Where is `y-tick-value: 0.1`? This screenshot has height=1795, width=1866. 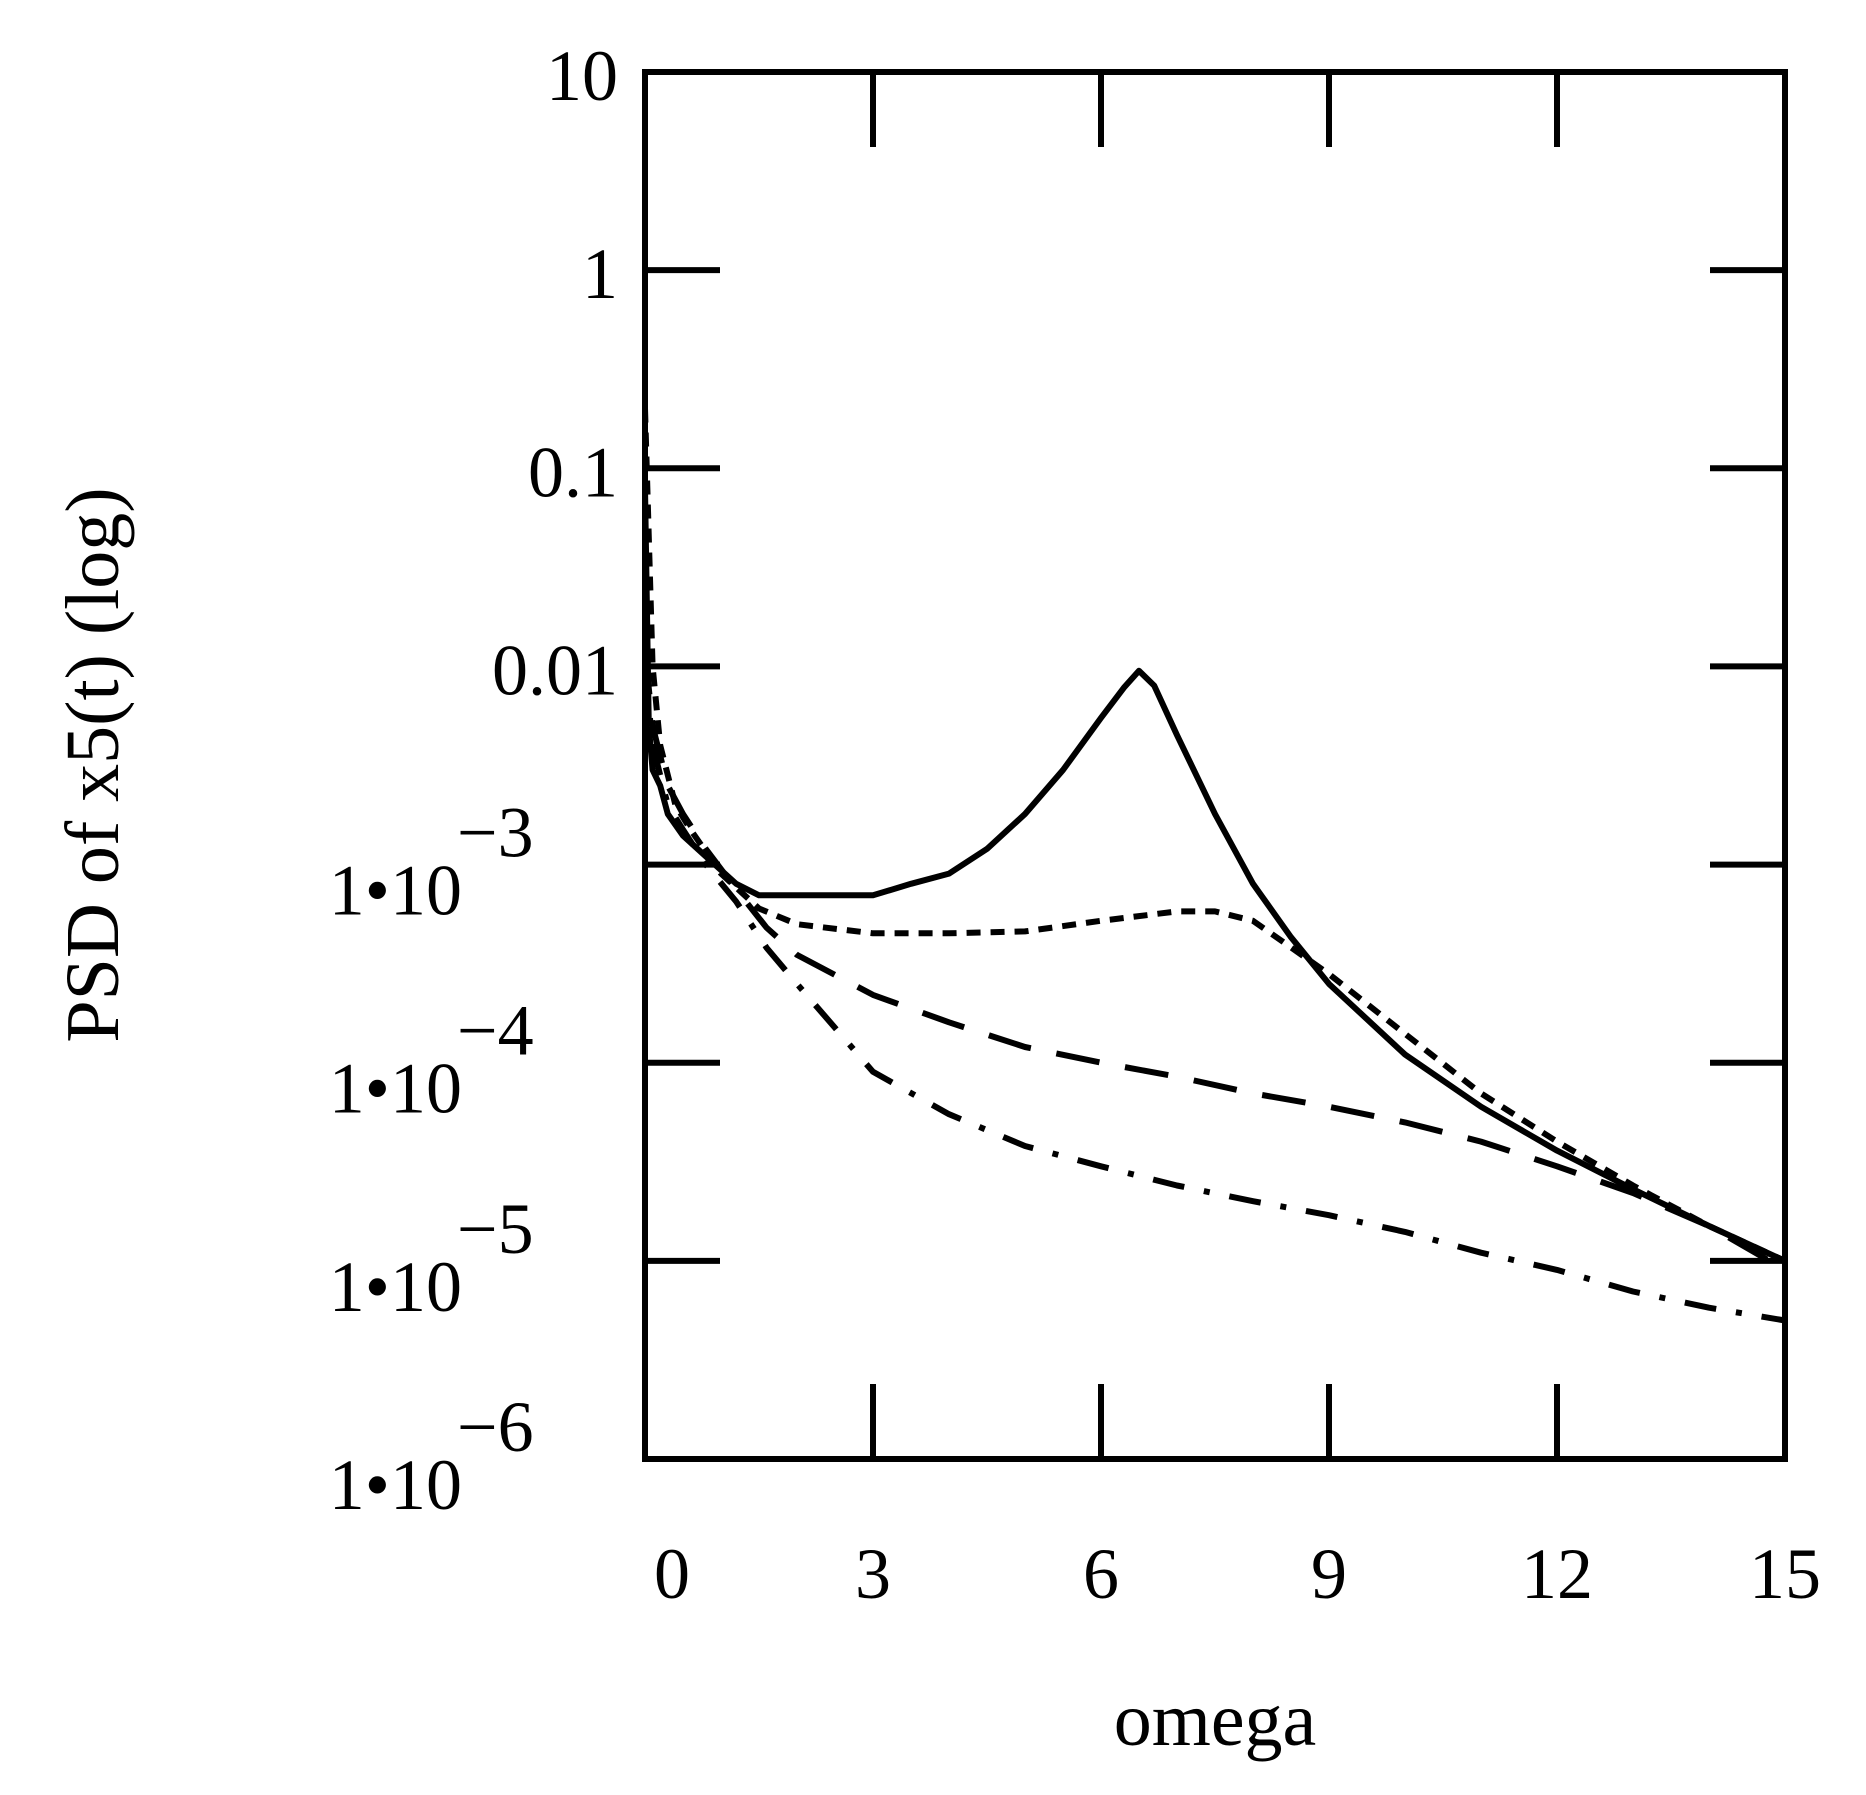 y-tick-value: 0.1 is located at coordinates (573, 472).